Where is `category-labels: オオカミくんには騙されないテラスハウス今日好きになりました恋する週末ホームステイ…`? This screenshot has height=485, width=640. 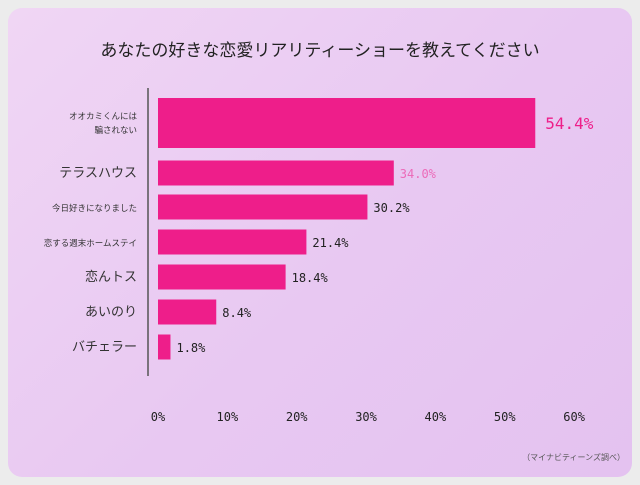
category-labels: オオカミくんには騙されないテラスハウス今日好きになりました恋する週末ホームステイ… is located at coordinates (91, 233).